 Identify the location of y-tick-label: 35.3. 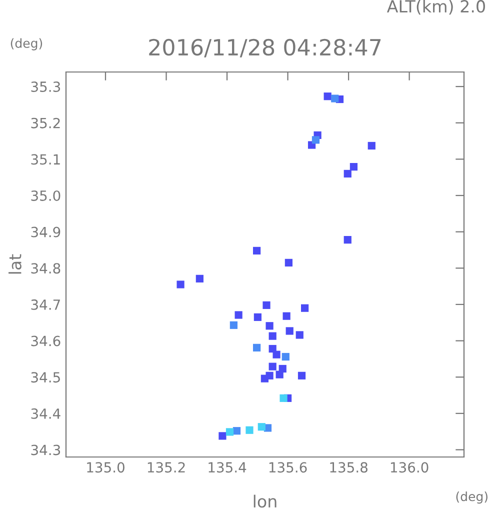
(45, 86).